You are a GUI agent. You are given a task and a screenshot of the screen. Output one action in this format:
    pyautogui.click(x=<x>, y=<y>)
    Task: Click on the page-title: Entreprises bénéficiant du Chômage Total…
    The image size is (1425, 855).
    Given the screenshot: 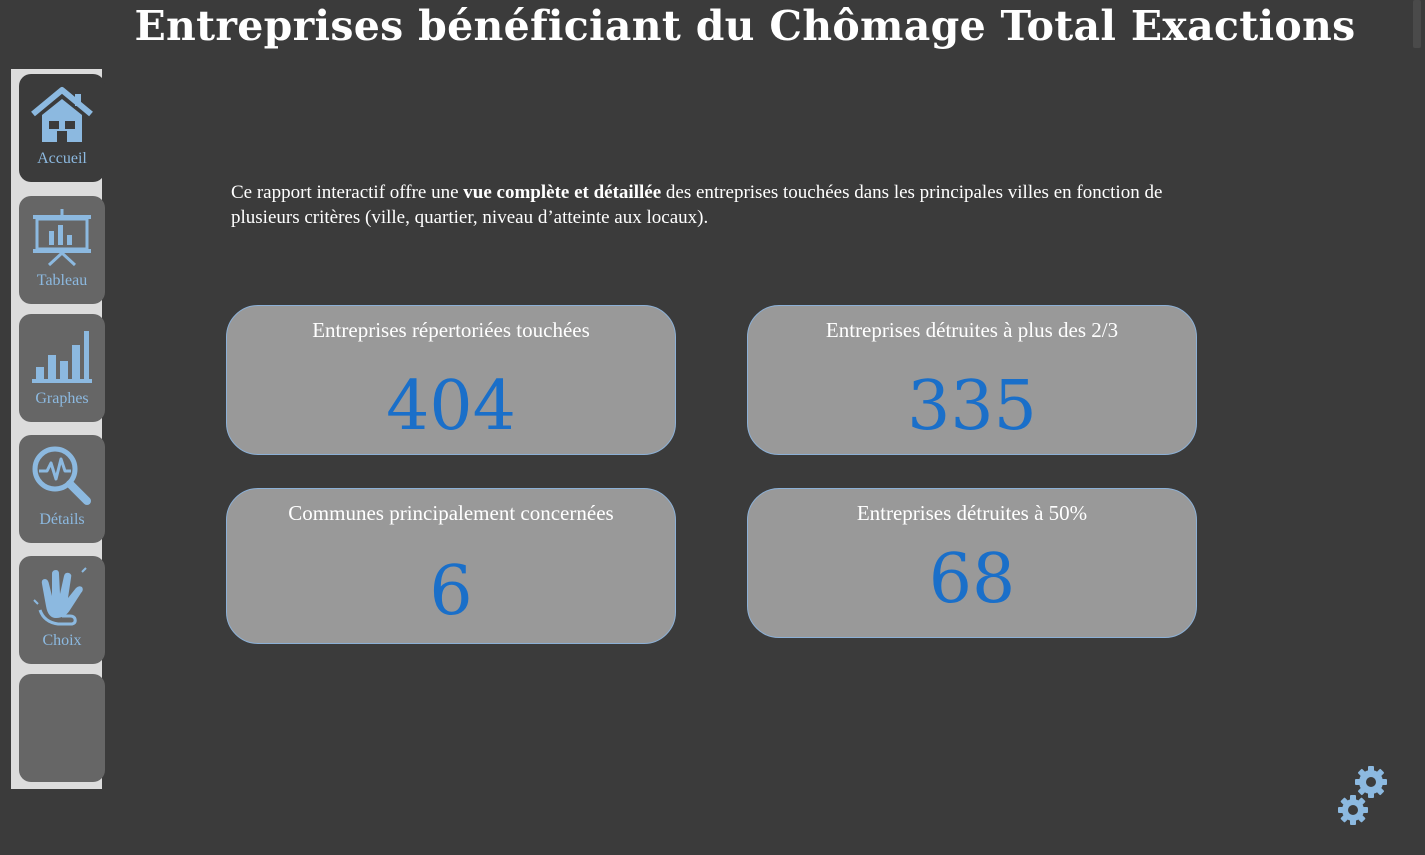 What is the action you would take?
    pyautogui.click(x=745, y=26)
    